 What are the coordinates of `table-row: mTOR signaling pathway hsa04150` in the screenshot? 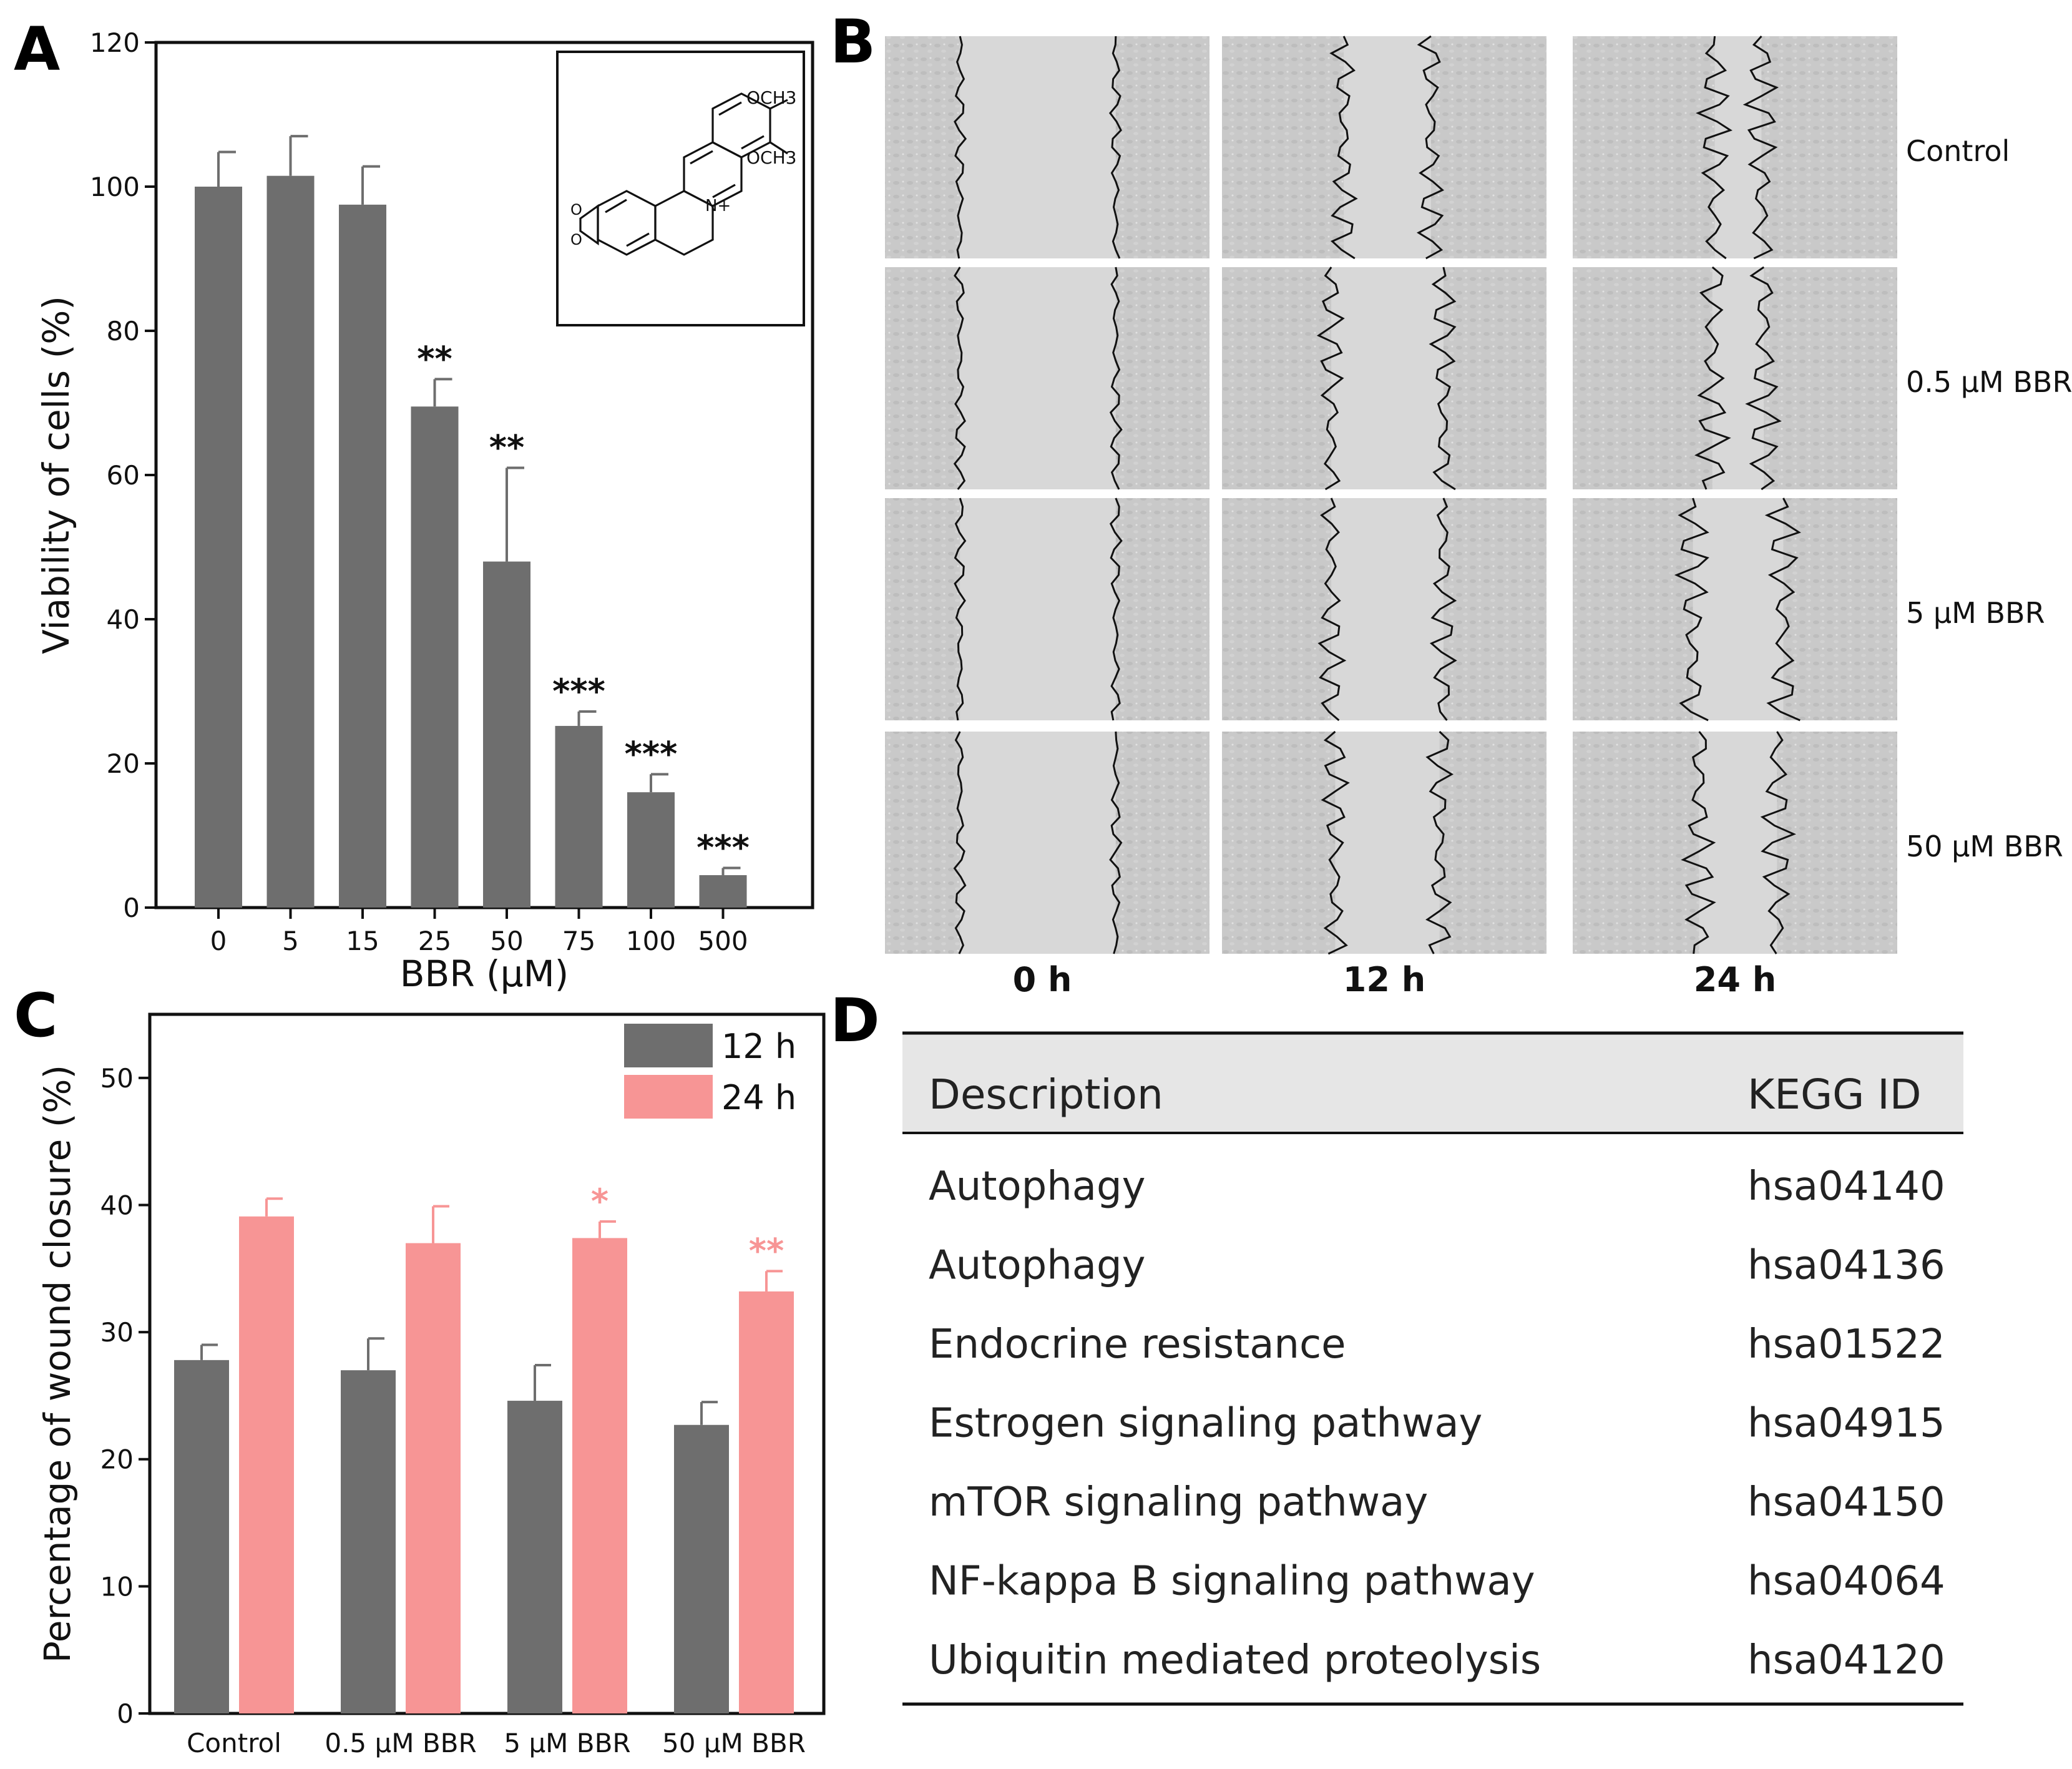 It's located at (1437, 1502).